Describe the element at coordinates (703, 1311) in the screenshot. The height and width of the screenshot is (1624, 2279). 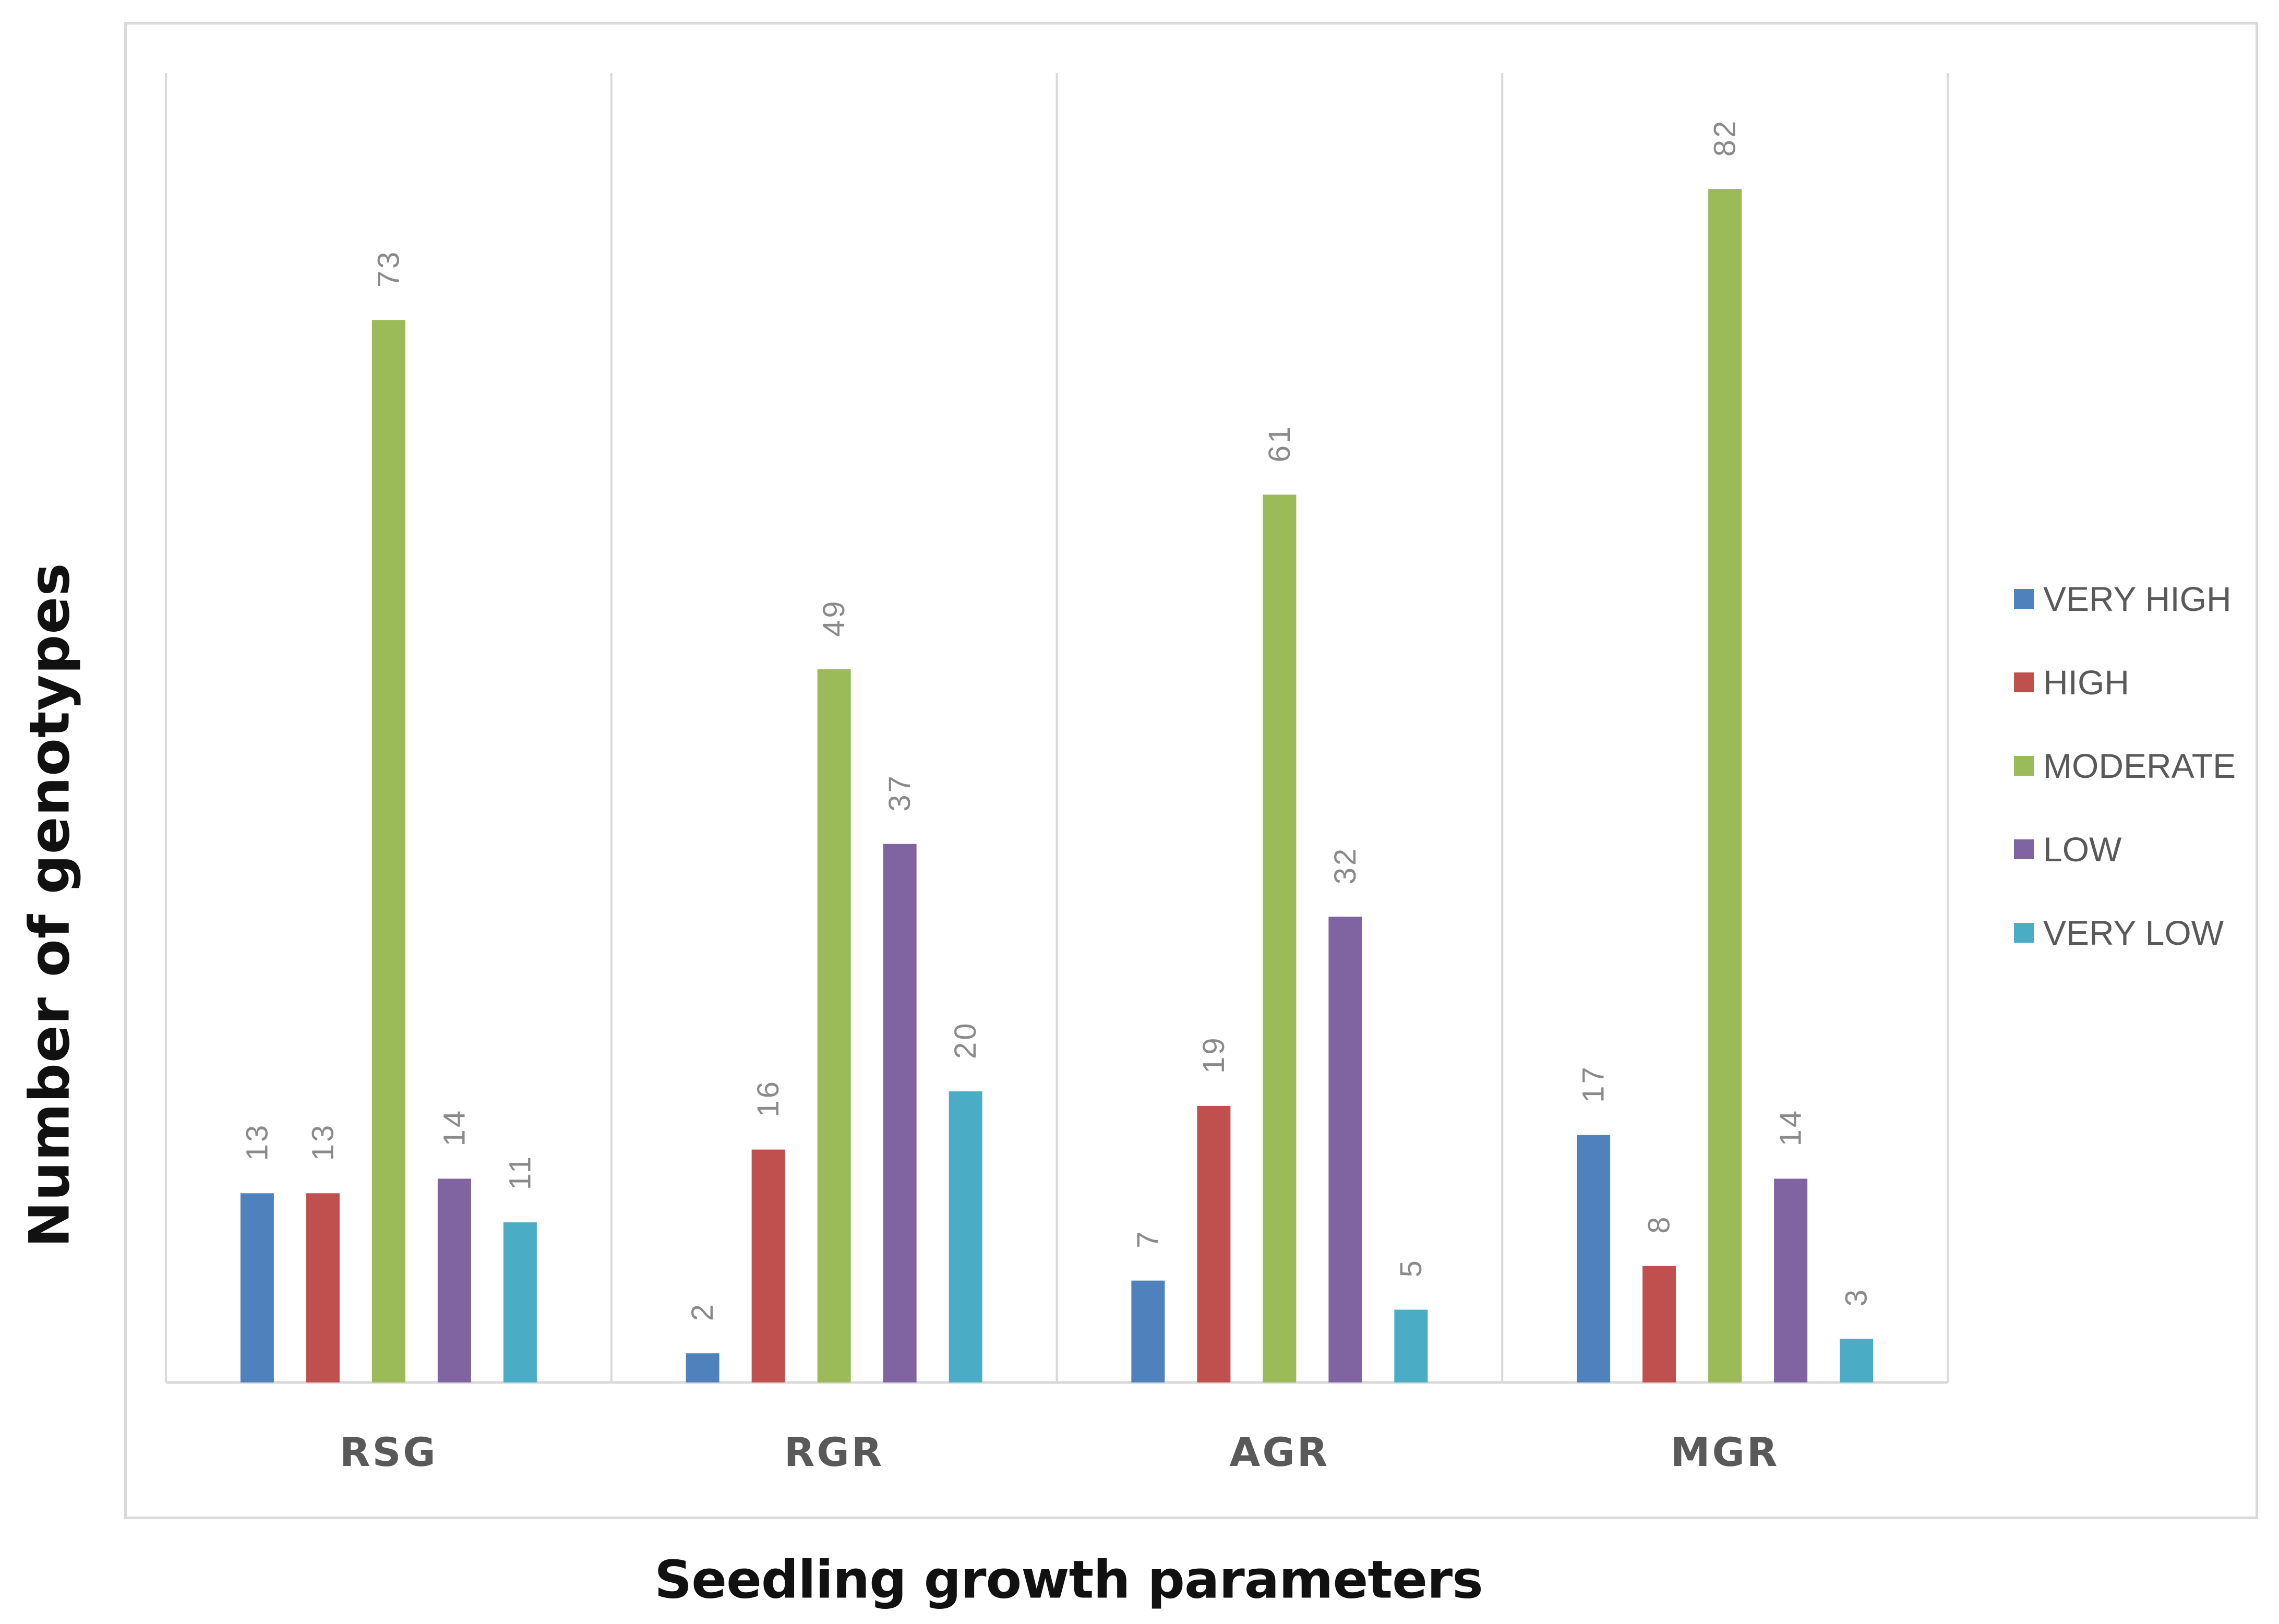
I see `data-label-rgr-very-high: 2` at that location.